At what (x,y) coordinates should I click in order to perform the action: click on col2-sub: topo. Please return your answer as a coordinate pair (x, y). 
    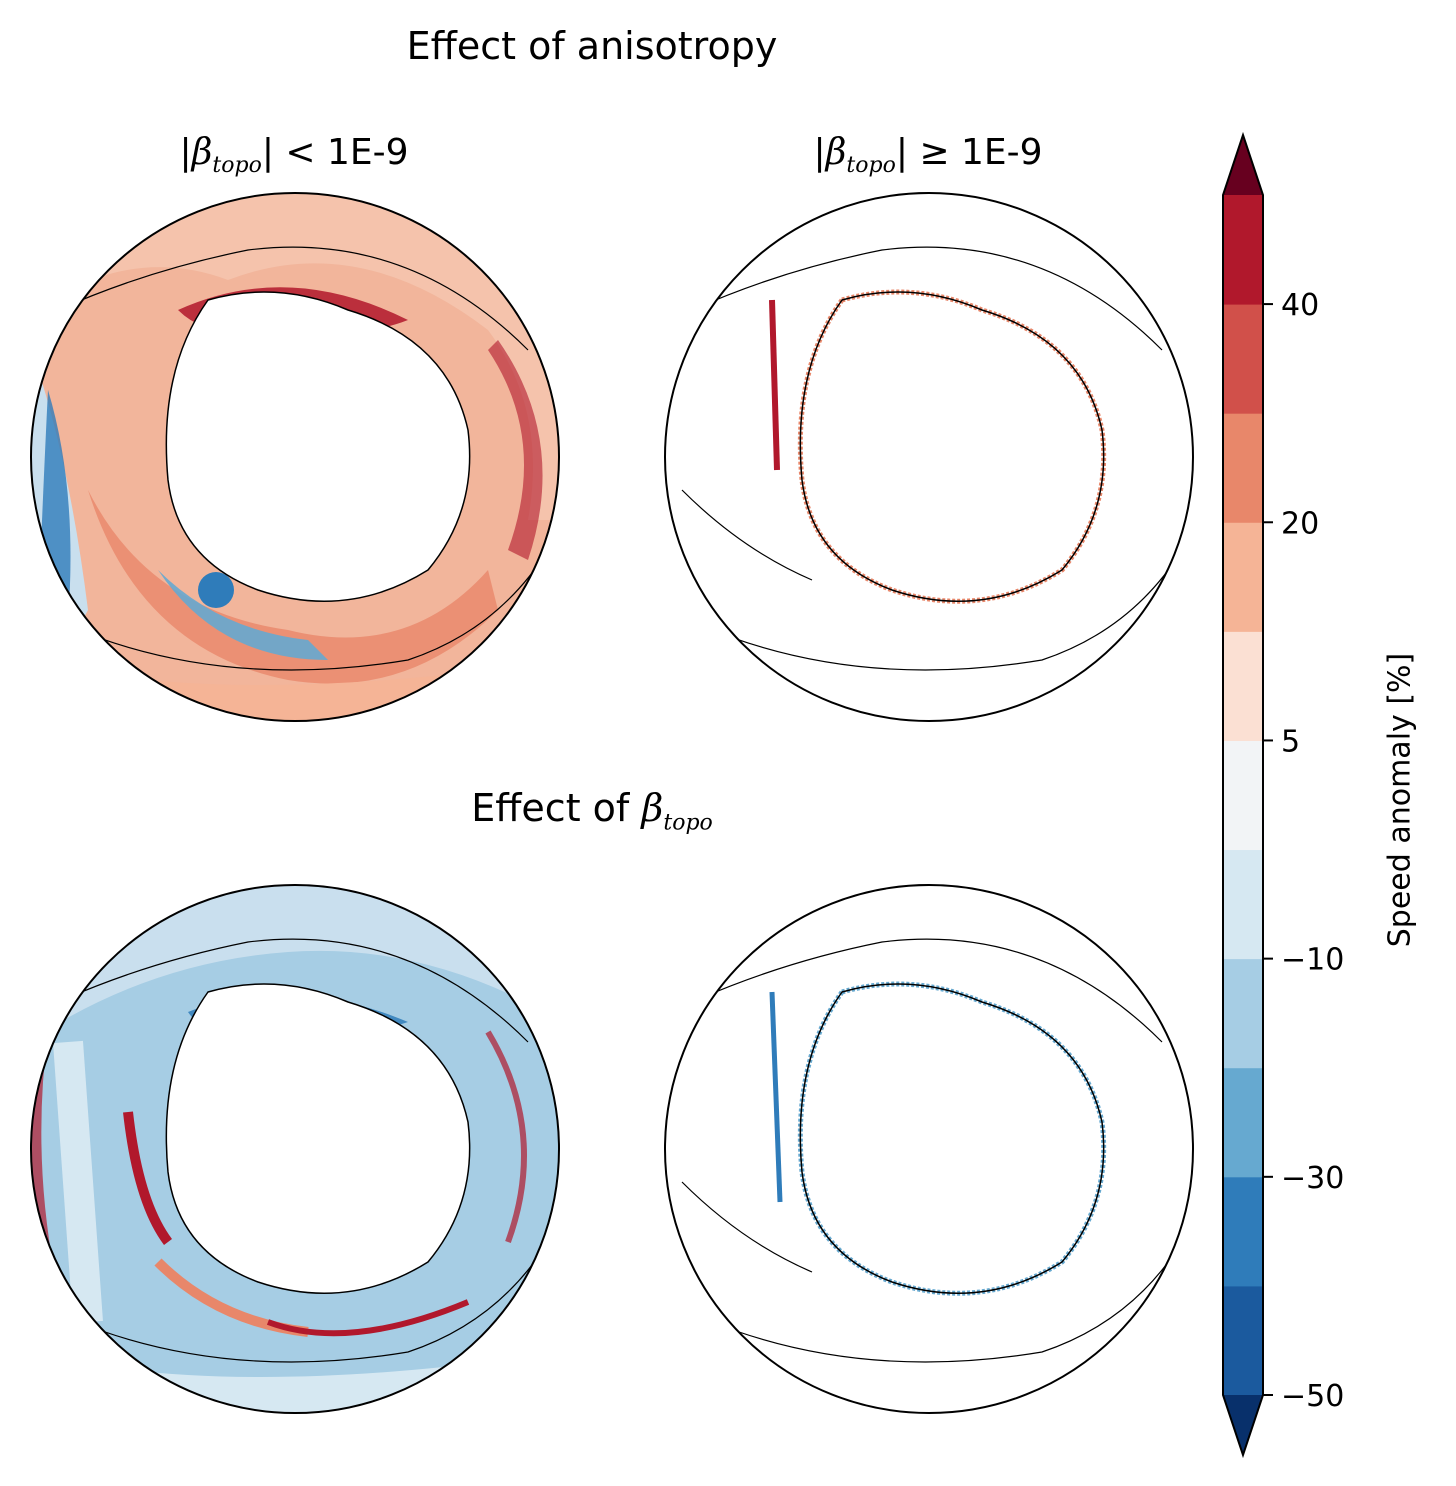
    Looking at the image, I should click on (871, 166).